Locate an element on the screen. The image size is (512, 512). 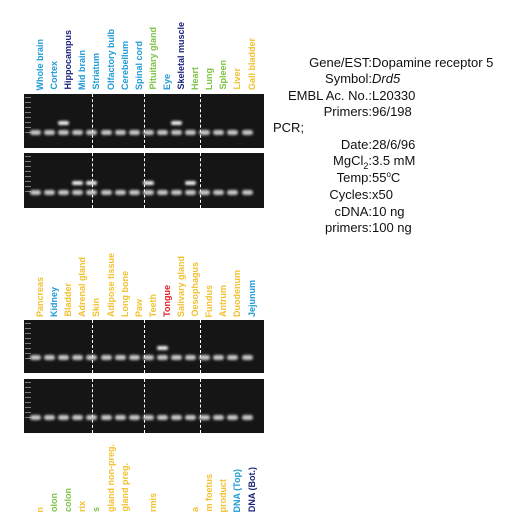
tissue-label: Spinal cord is located at coordinates (138, 65).